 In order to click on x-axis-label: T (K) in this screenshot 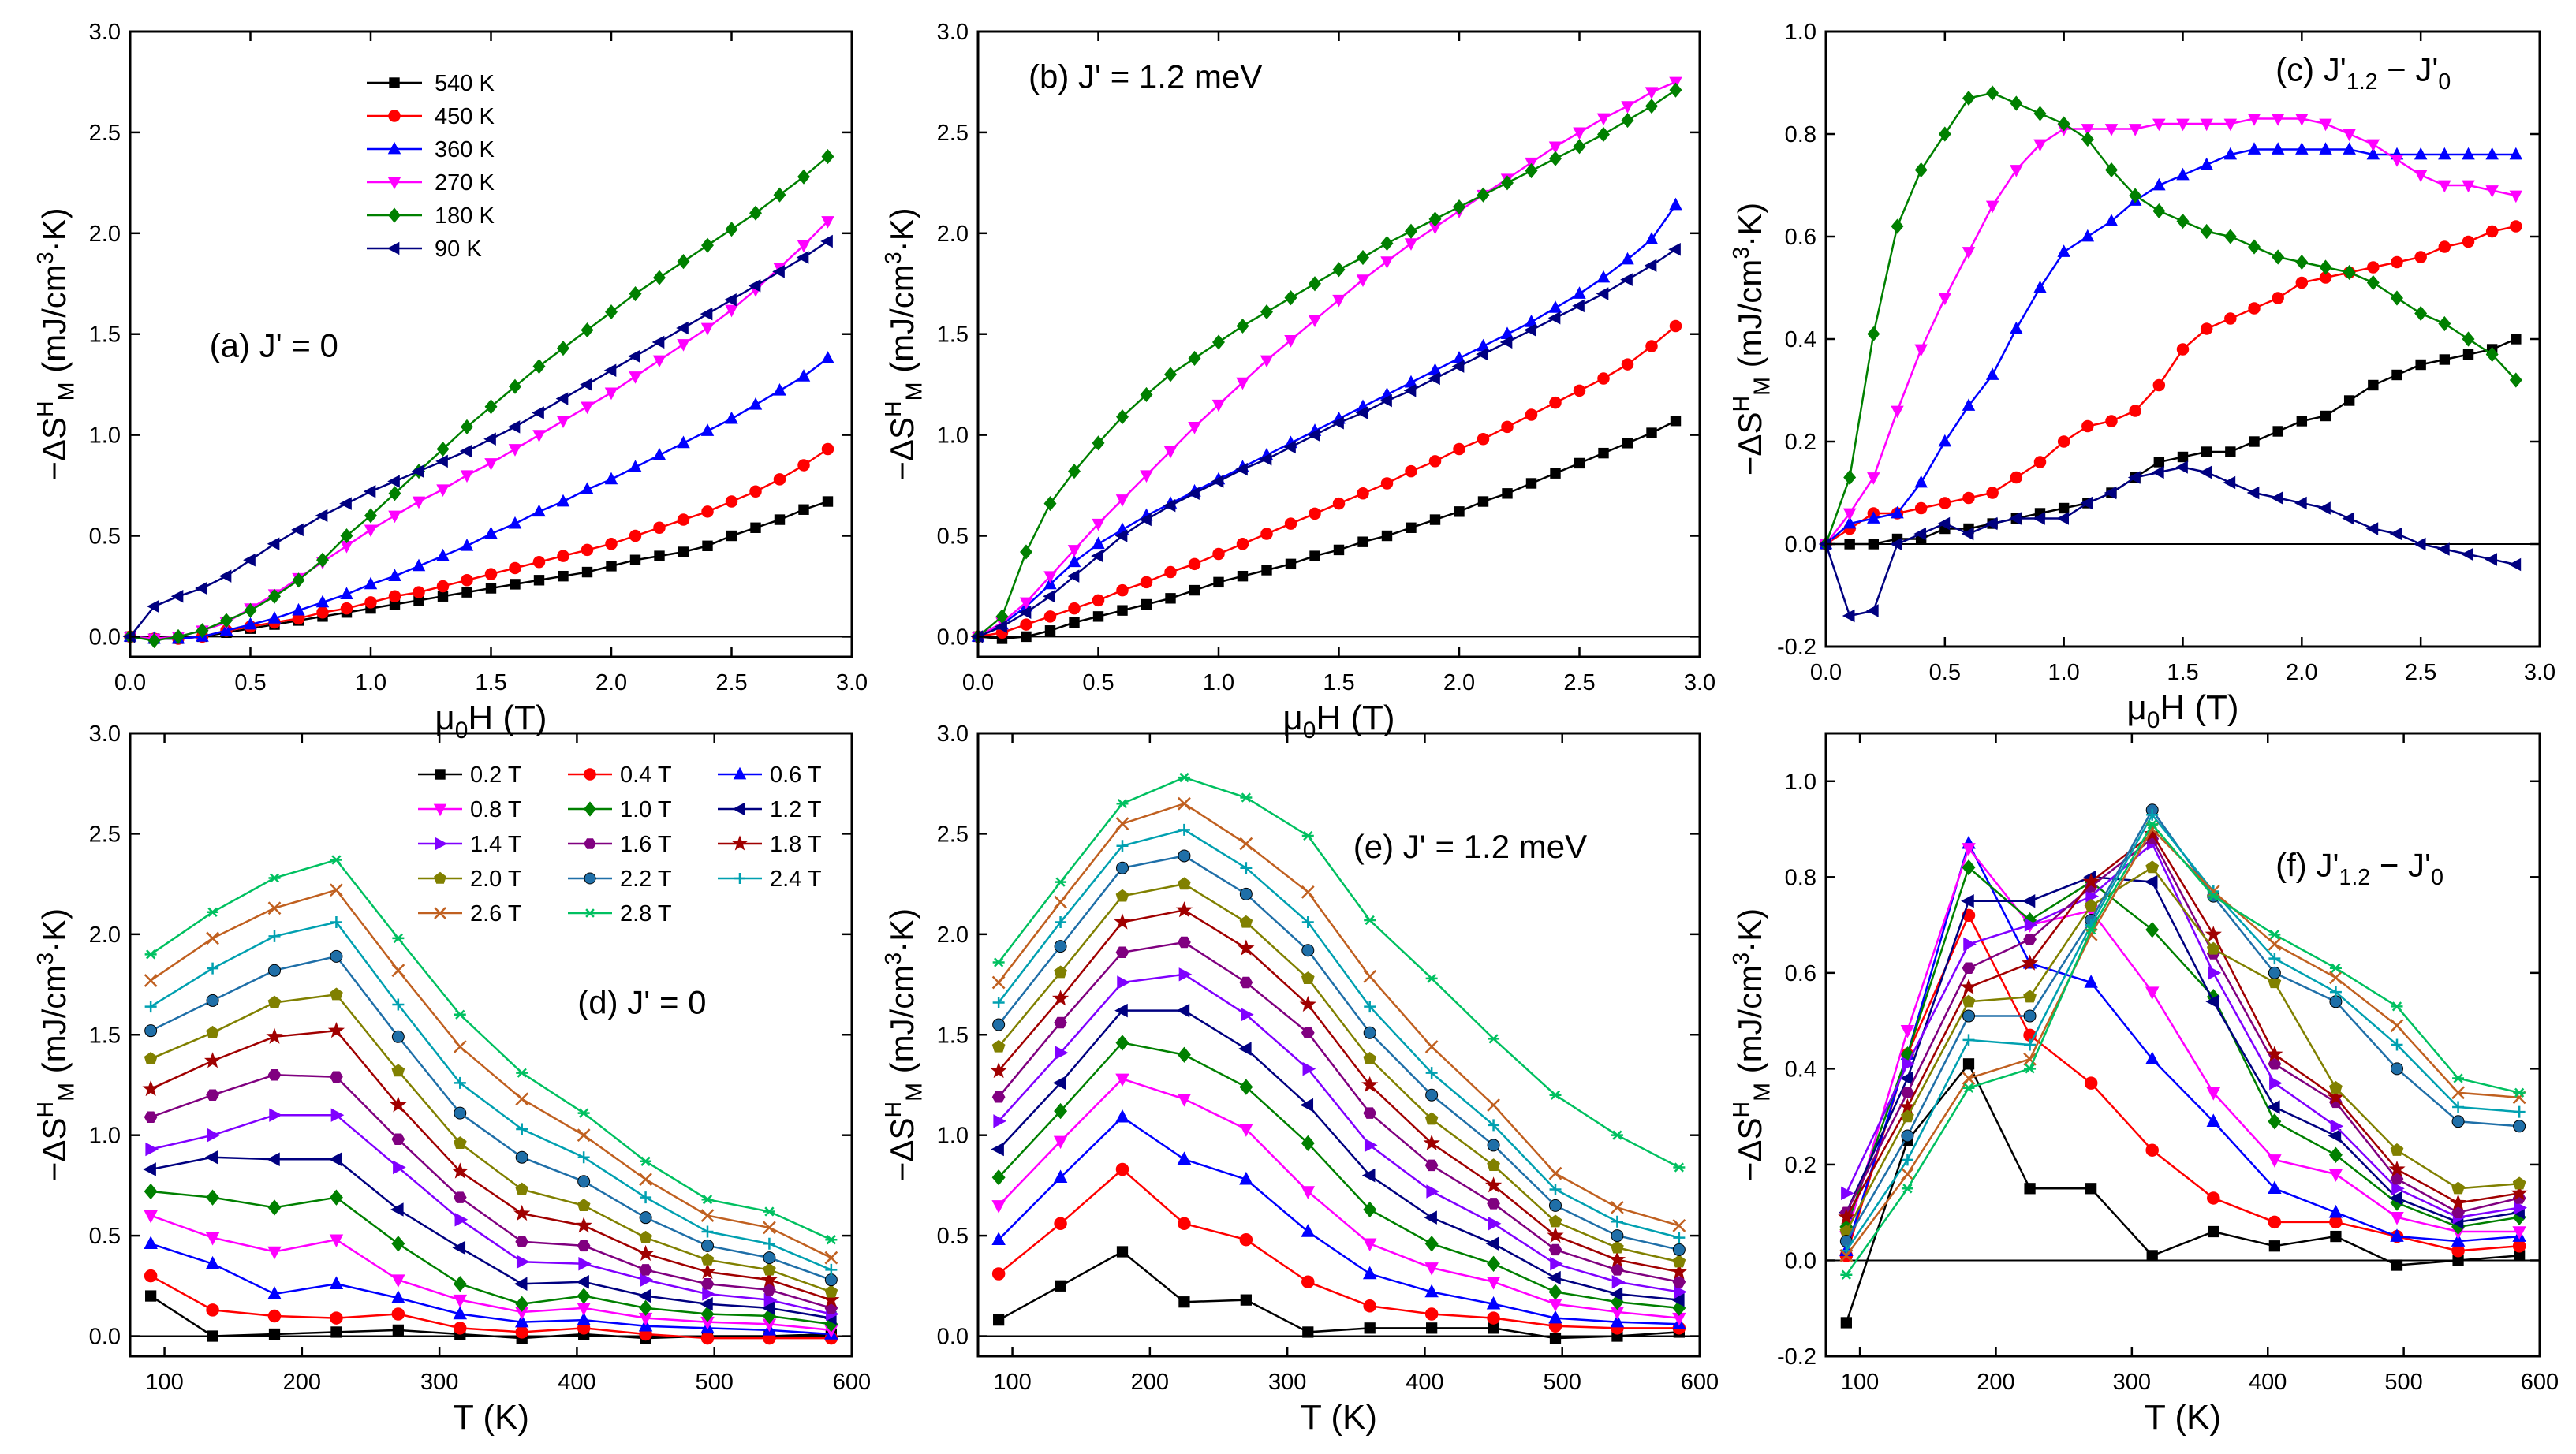, I will do `click(491, 1417)`.